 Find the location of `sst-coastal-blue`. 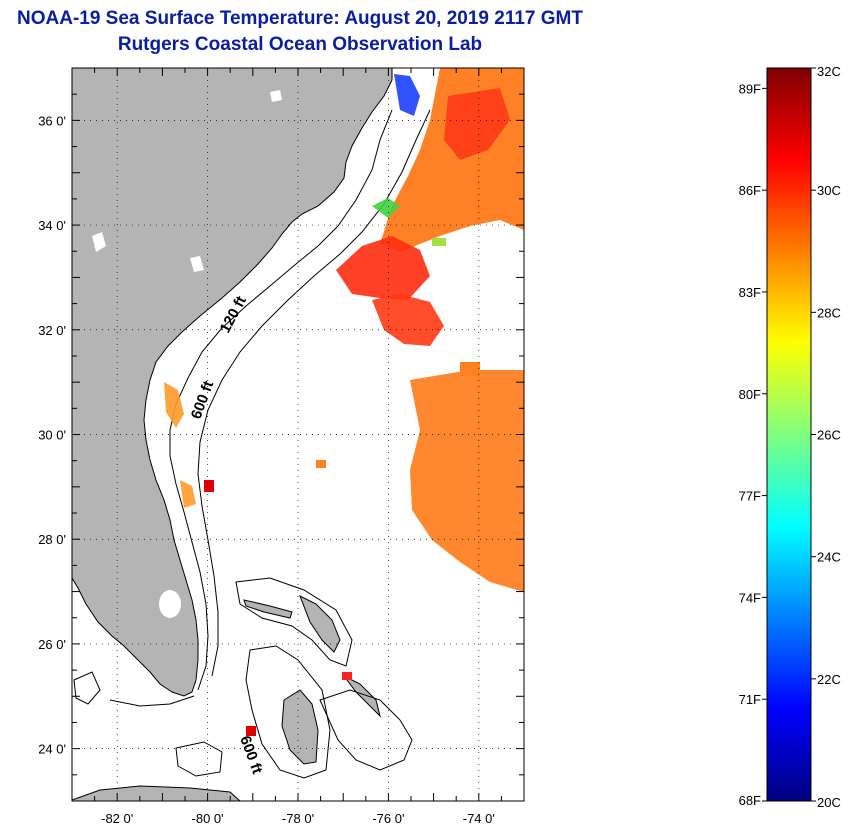

sst-coastal-blue is located at coordinates (407, 95).